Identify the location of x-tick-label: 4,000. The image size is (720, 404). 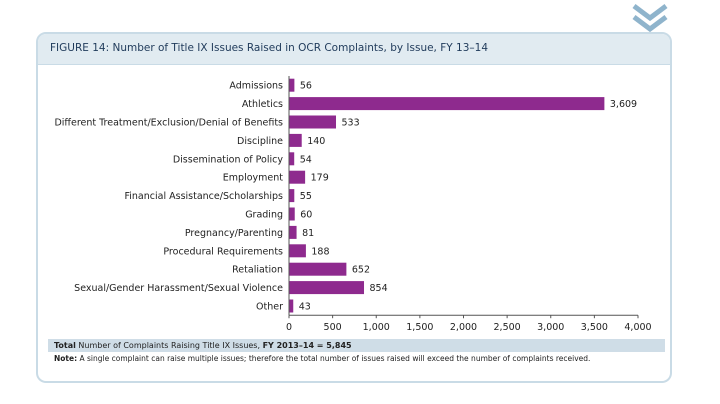
(637, 327).